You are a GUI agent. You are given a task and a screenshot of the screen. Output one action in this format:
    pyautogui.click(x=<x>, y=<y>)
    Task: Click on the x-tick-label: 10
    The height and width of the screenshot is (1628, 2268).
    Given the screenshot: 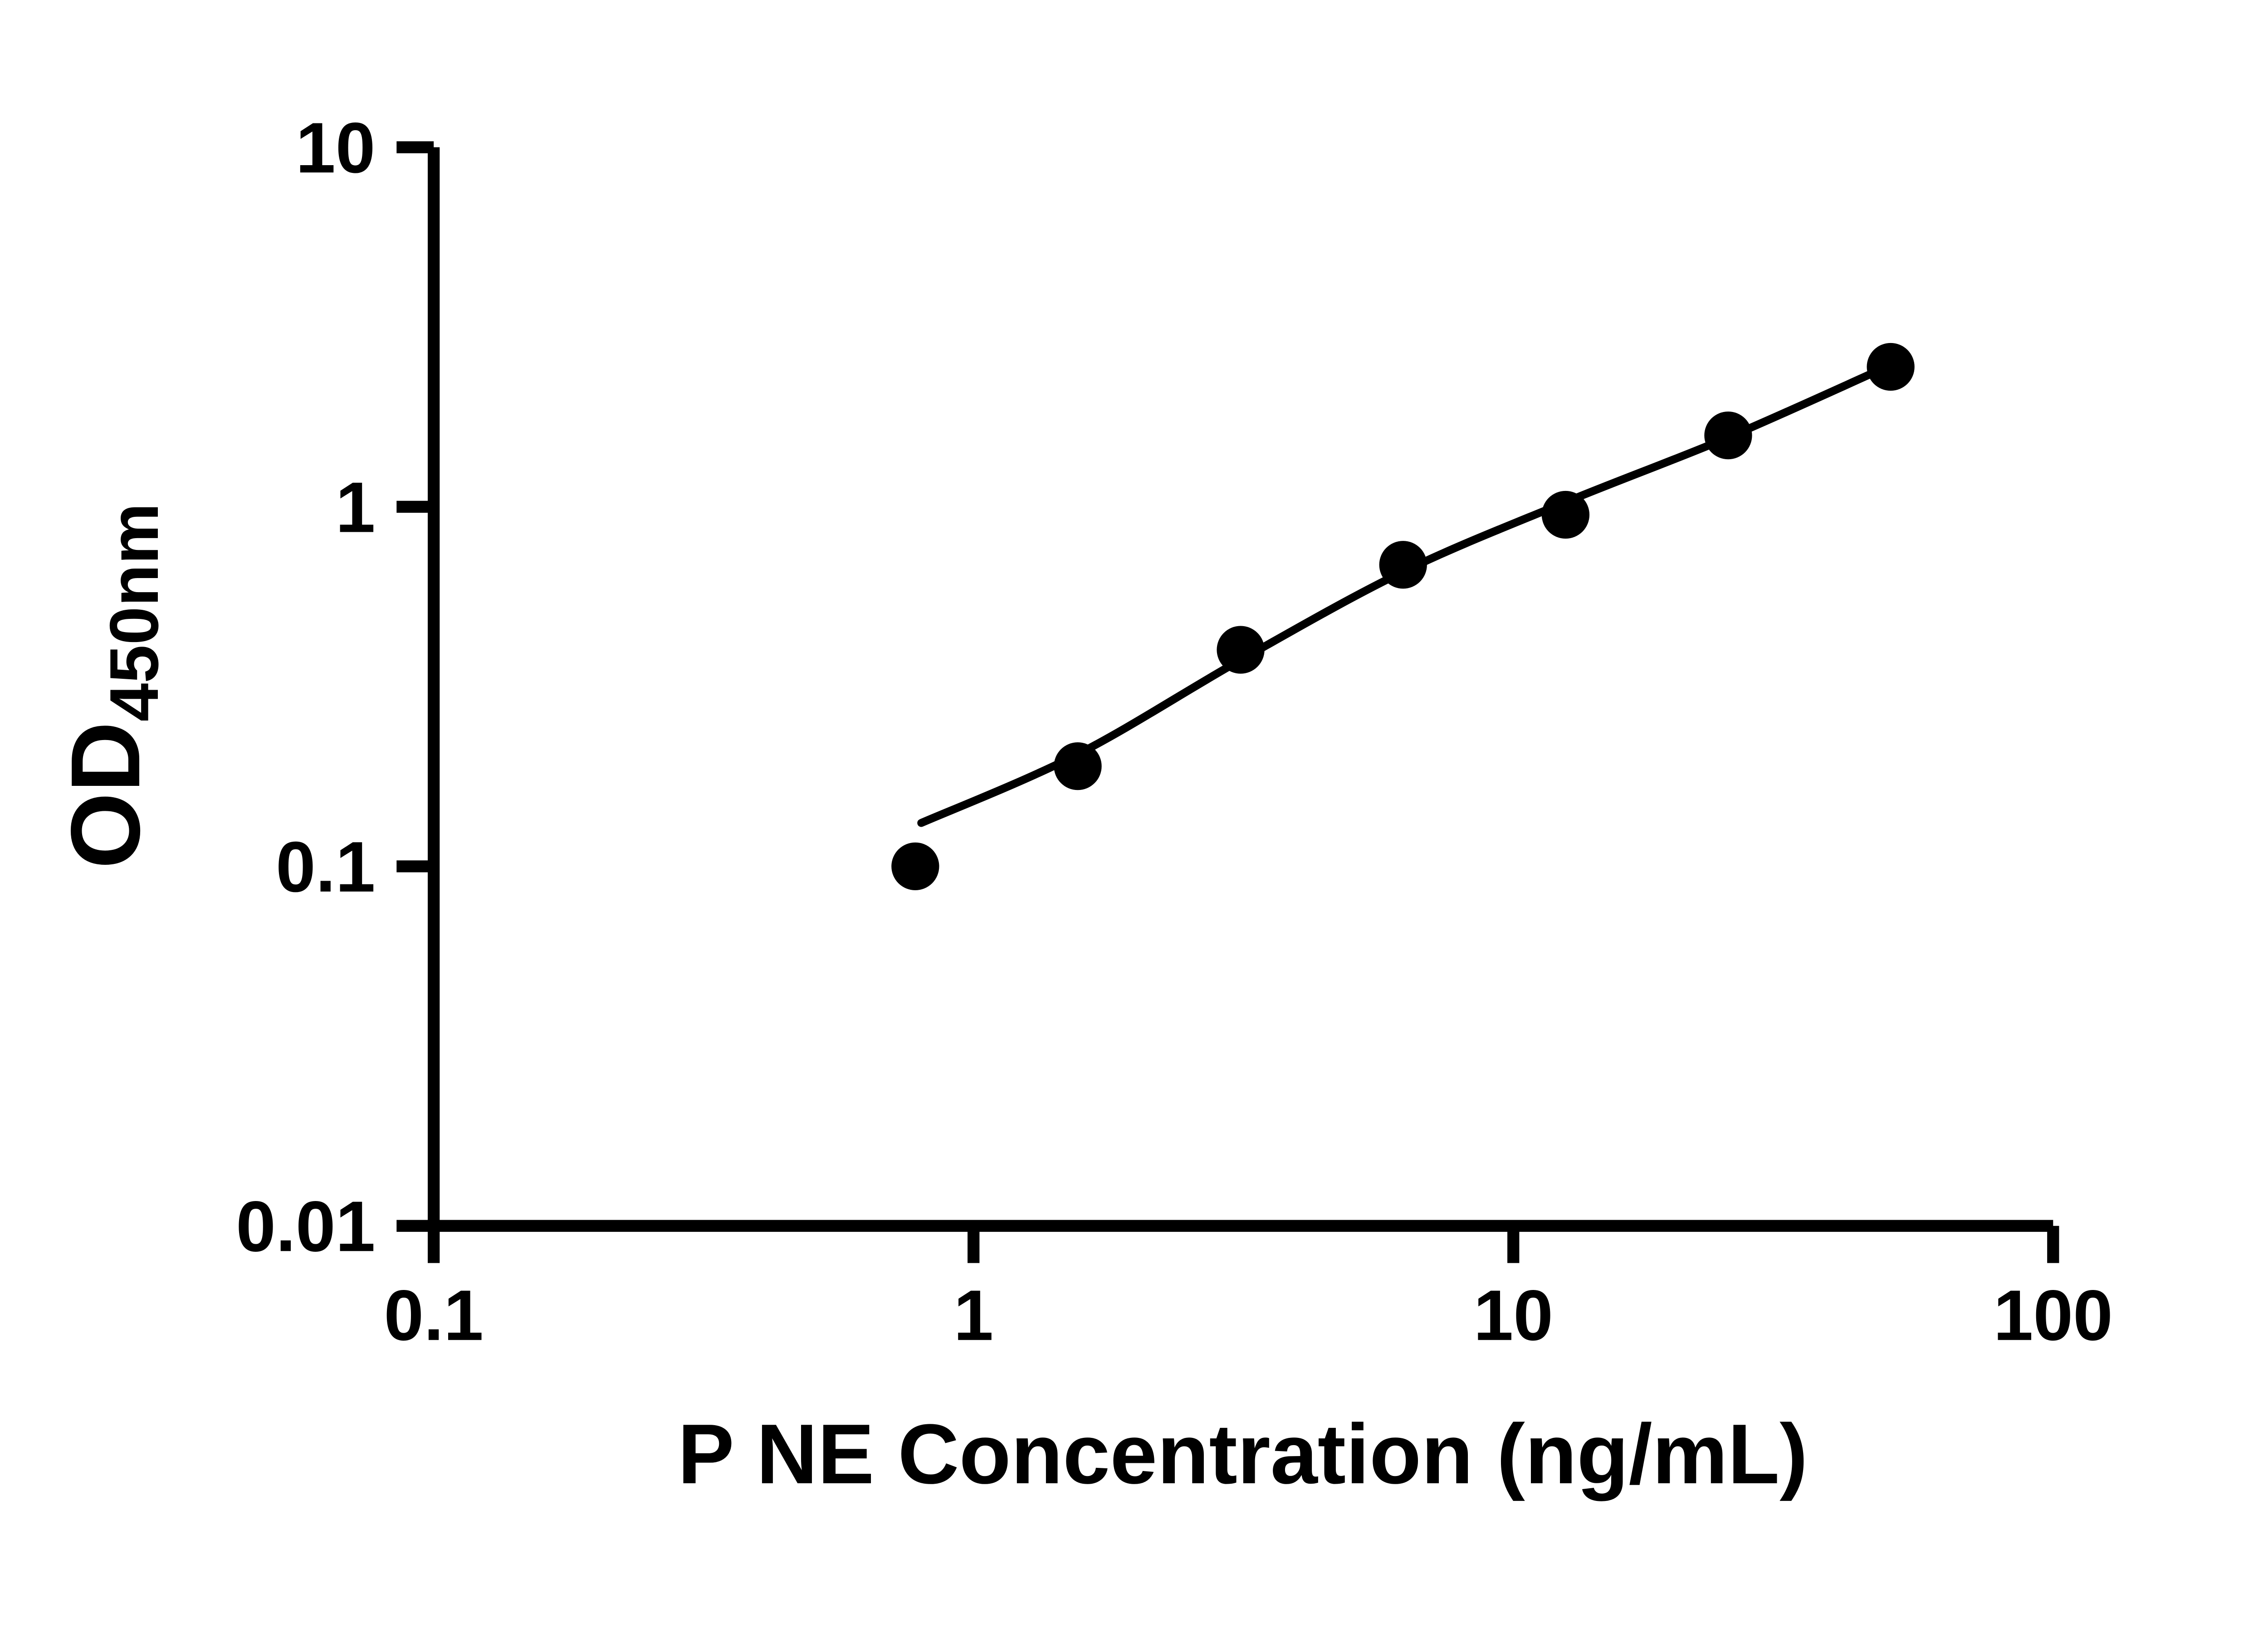 What is the action you would take?
    pyautogui.click(x=1513, y=1315)
    